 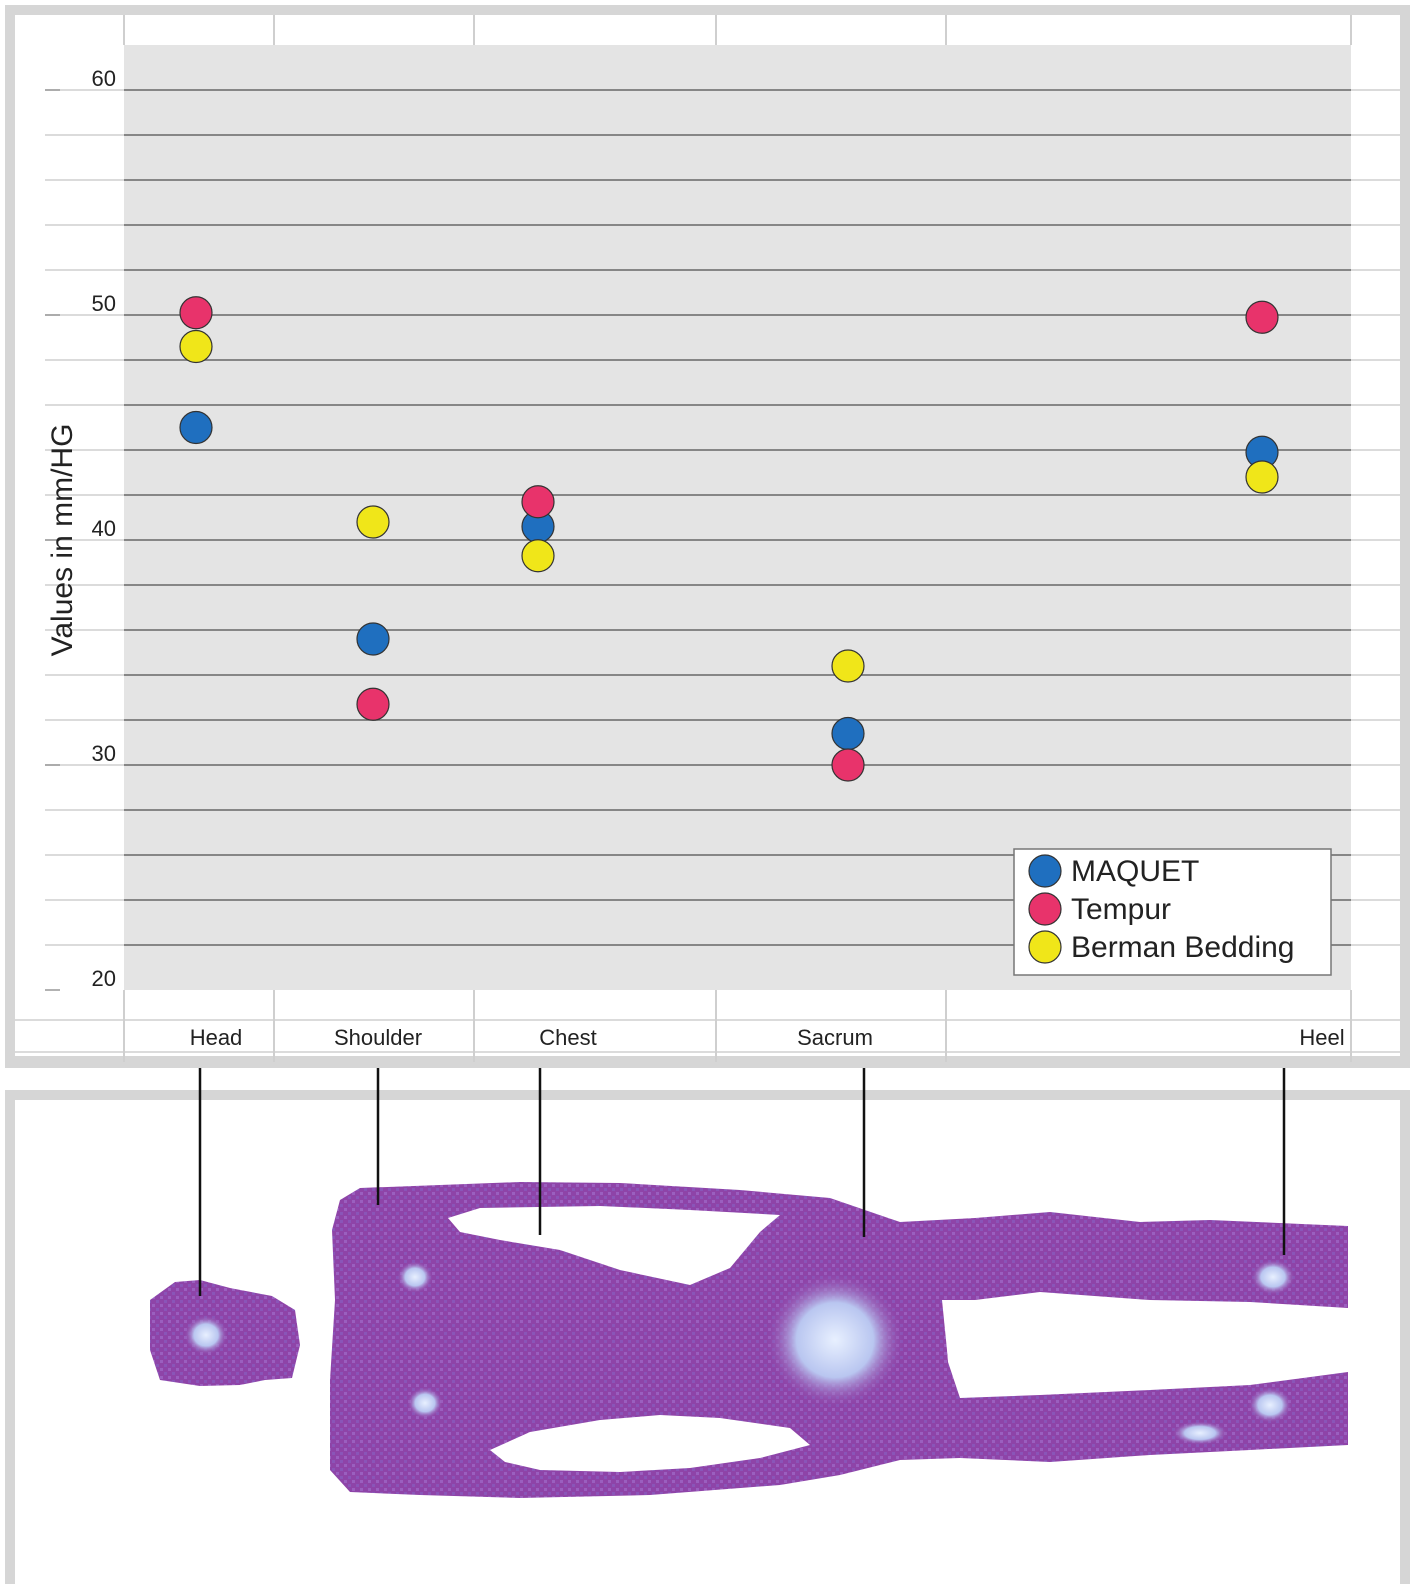 I want to click on y-axis-ticks: 20 30 40 50 60, so click(x=80, y=528).